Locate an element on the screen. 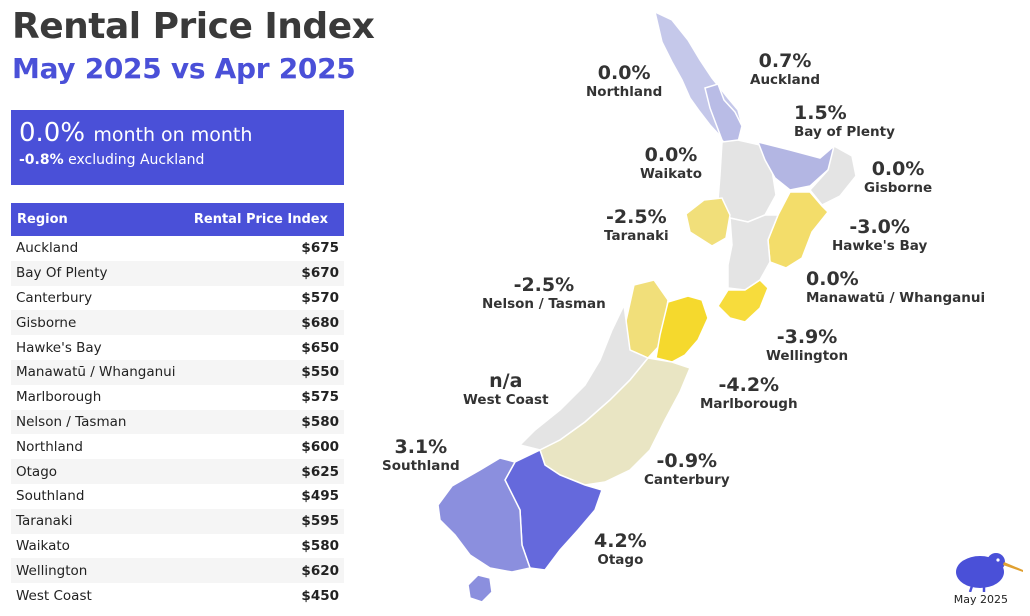  table-cell-value: $680 is located at coordinates (264, 323).